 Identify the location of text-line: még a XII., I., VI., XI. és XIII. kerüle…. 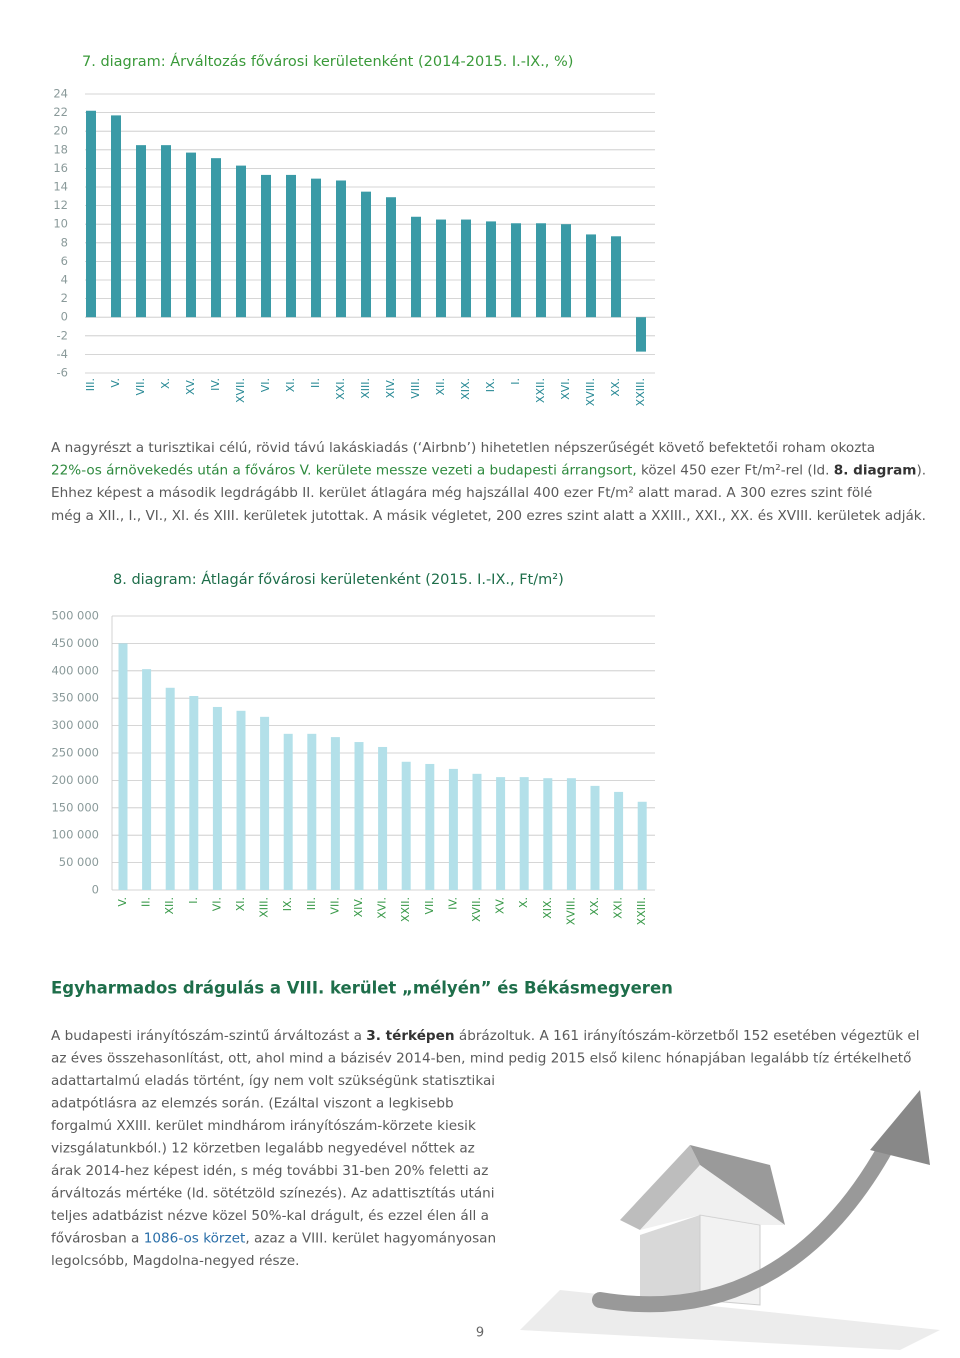
(488, 516).